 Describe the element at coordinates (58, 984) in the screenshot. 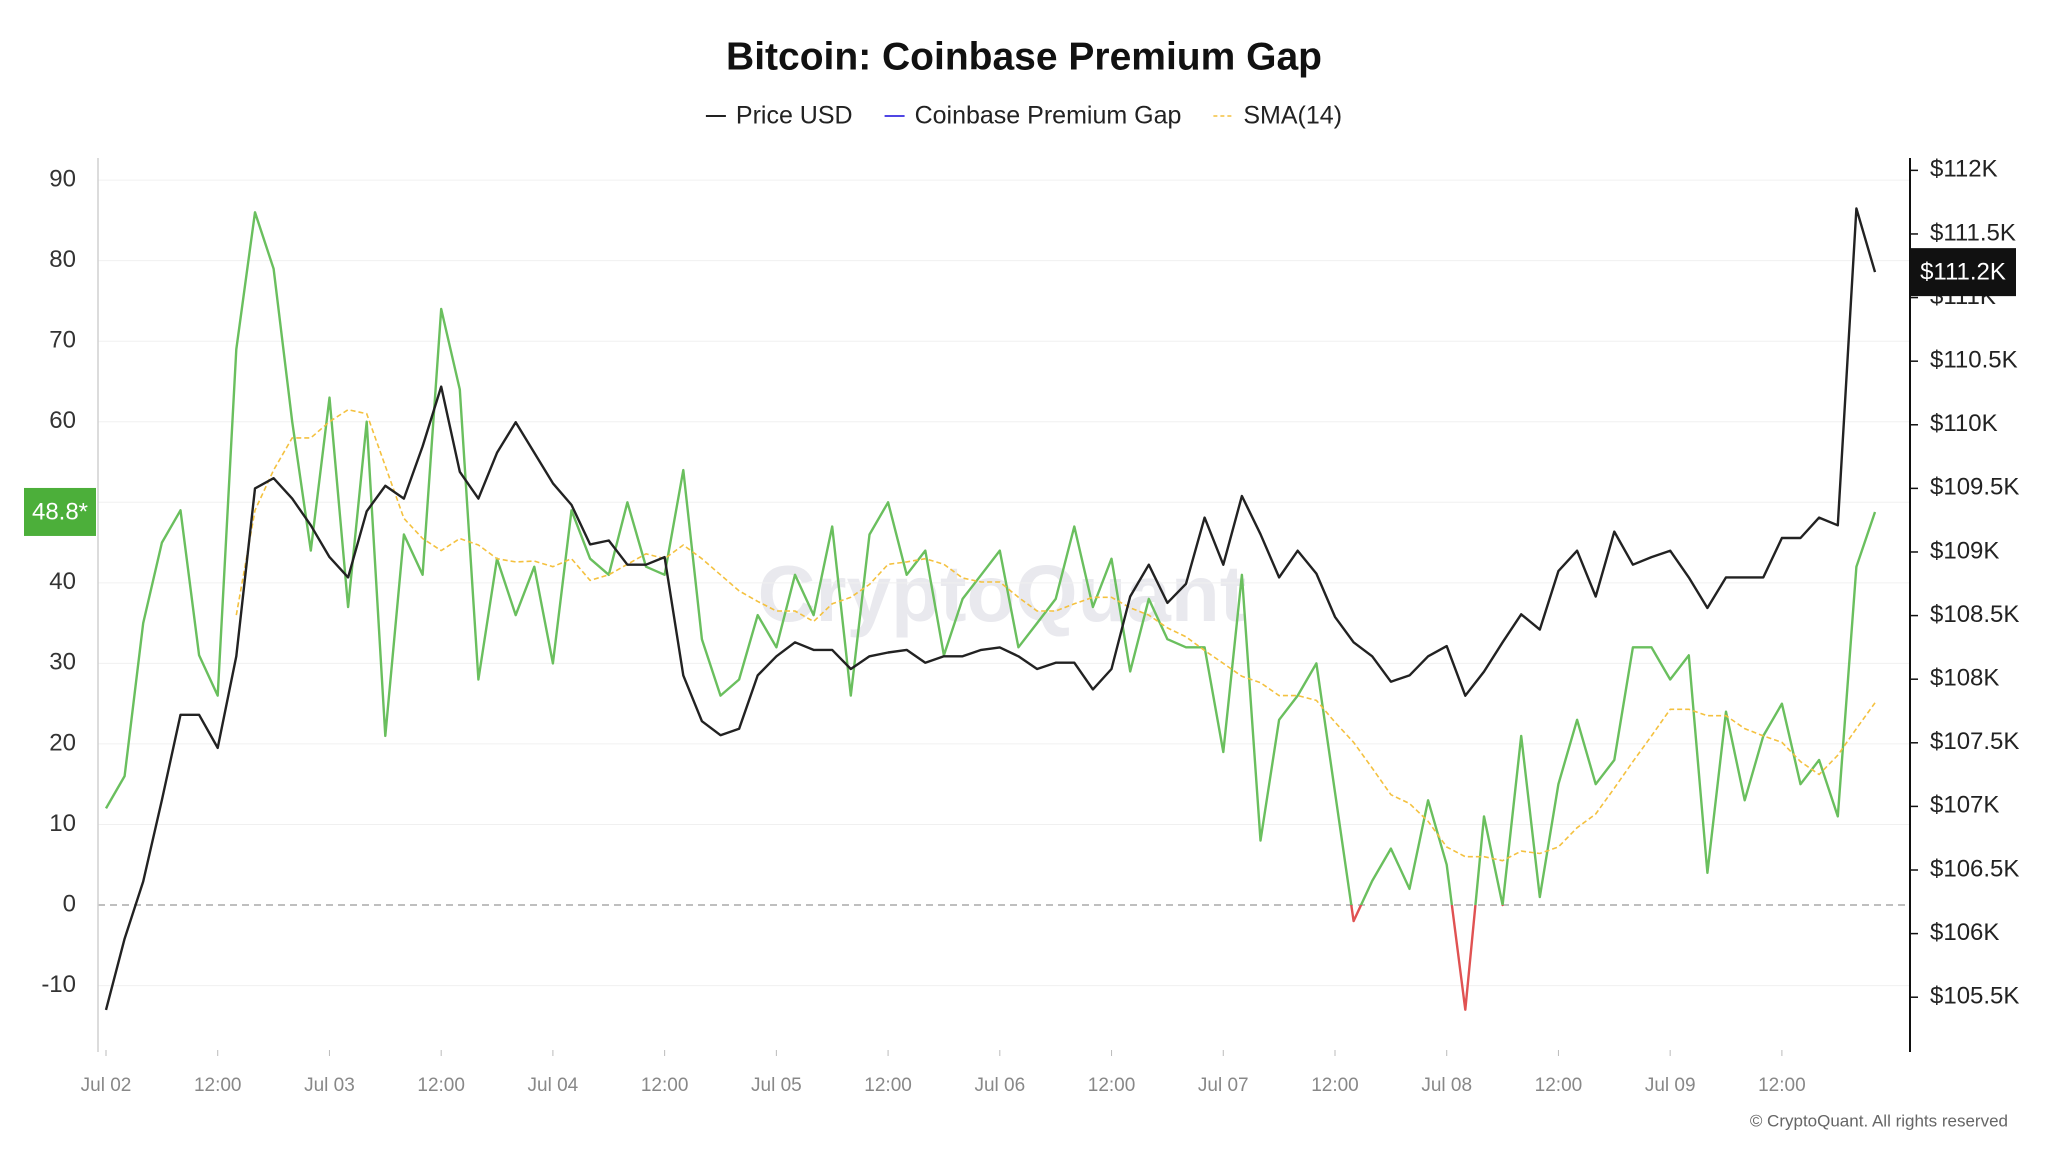

I see `y-tick-label: -10` at that location.